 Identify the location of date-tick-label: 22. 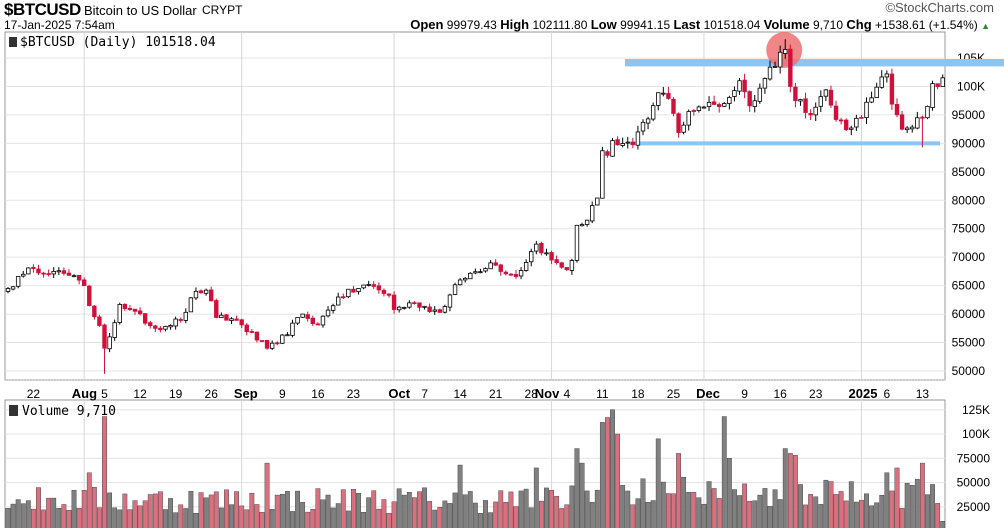
(34, 394).